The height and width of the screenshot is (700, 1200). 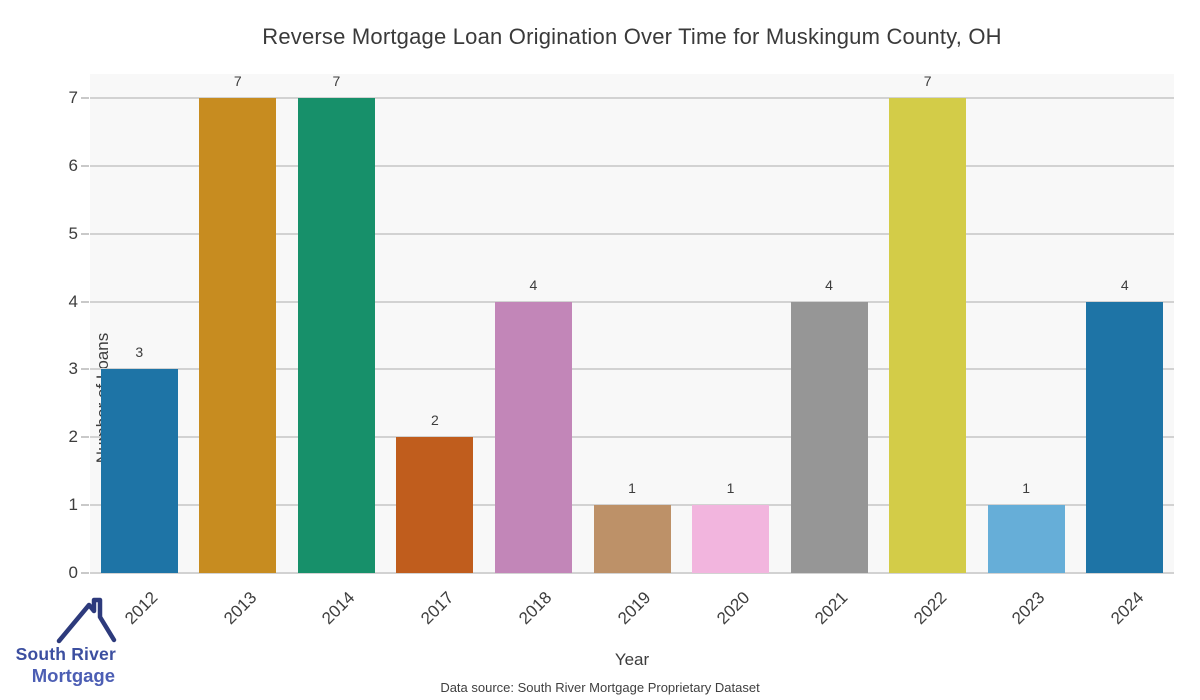 I want to click on bar-value-label: 2, so click(x=434, y=420).